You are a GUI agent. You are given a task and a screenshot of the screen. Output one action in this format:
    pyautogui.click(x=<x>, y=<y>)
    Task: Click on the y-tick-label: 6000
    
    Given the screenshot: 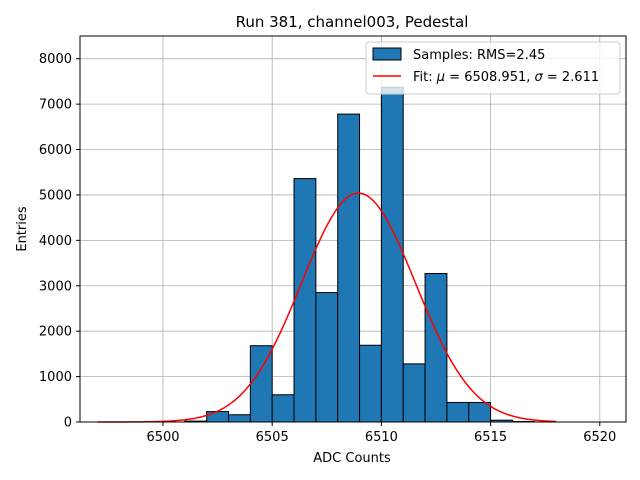 What is the action you would take?
    pyautogui.click(x=55, y=150)
    